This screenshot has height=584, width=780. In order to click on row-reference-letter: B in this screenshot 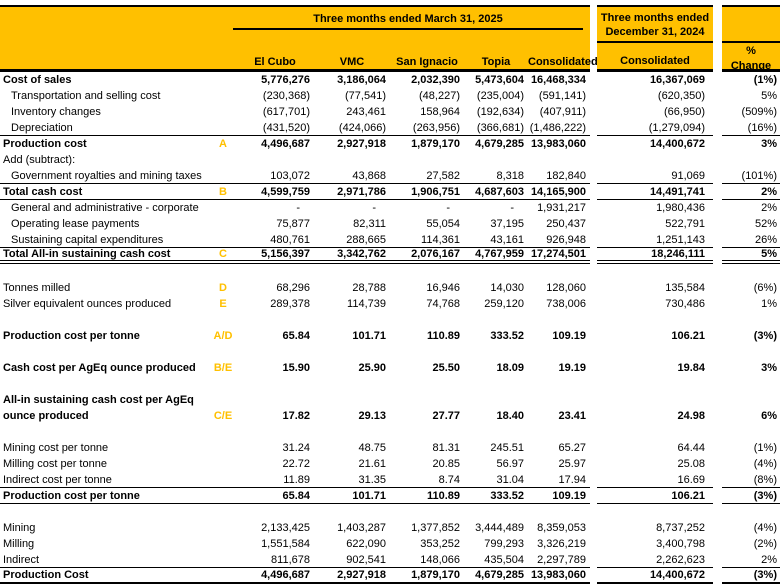, I will do `click(223, 192)`.